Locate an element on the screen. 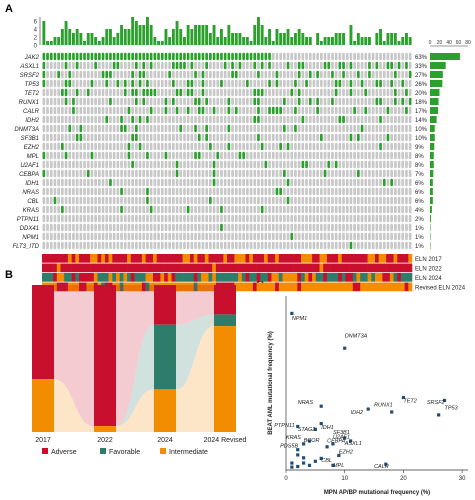  classification-label: ELN 2022 is located at coordinates (428, 270).